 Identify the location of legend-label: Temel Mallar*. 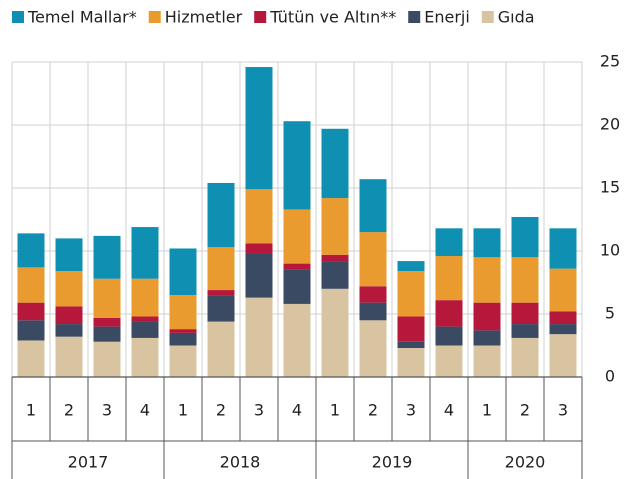
(82, 17).